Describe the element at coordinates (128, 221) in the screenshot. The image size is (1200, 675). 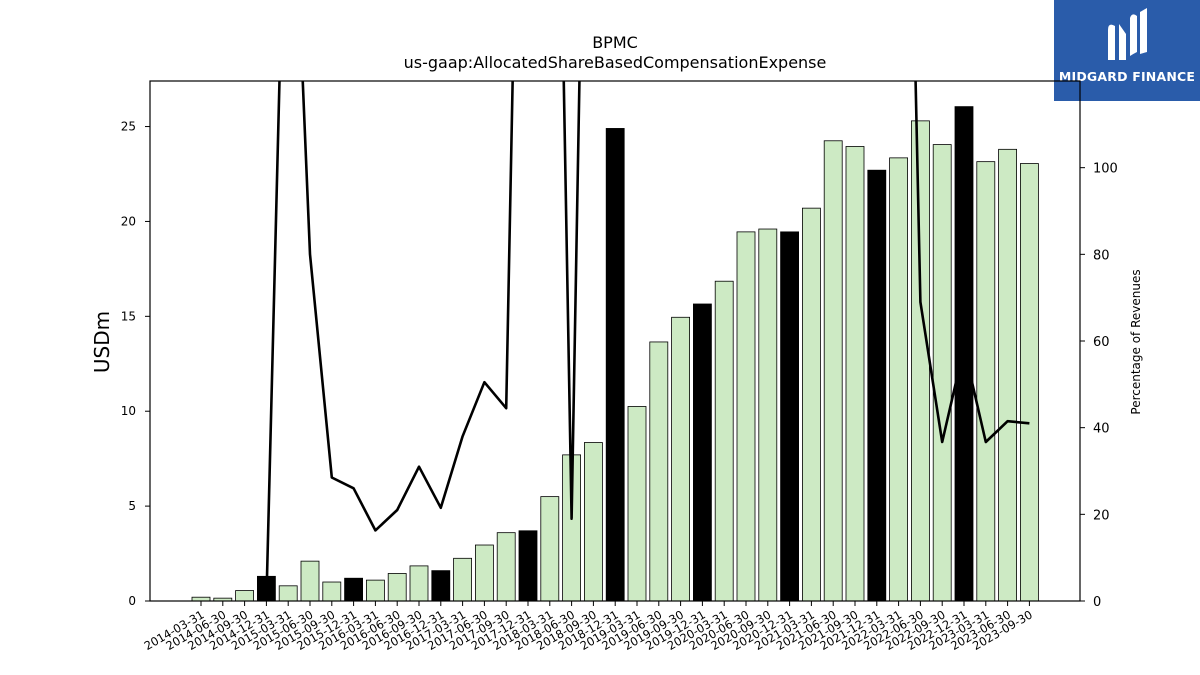
I see `y-tick-label: 20` at that location.